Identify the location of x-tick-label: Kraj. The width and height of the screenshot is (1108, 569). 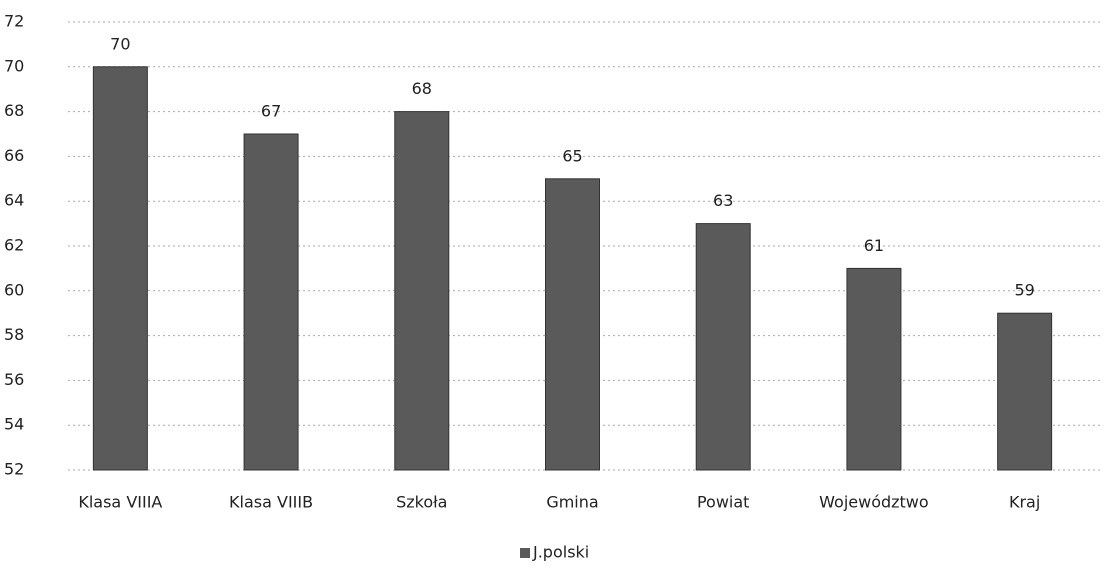
(1024, 502).